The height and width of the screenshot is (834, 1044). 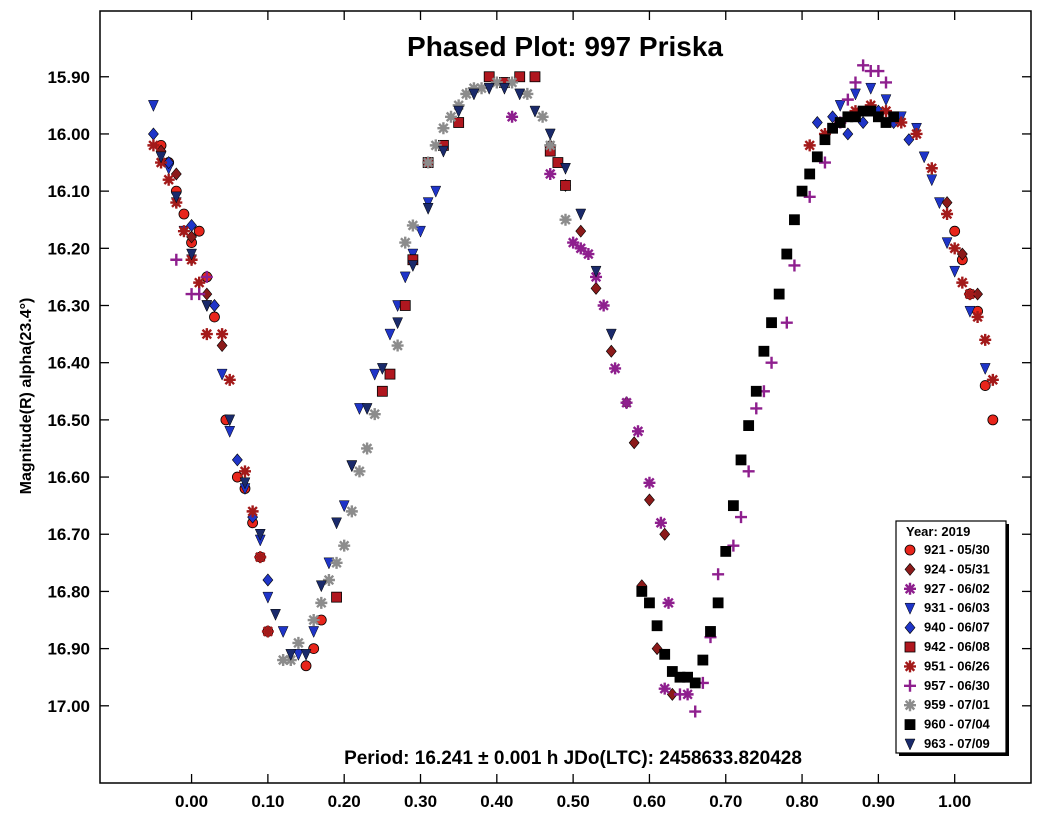 What do you see at coordinates (957, 743) in the screenshot?
I see `legend-entry: 963 - 07/09` at bounding box center [957, 743].